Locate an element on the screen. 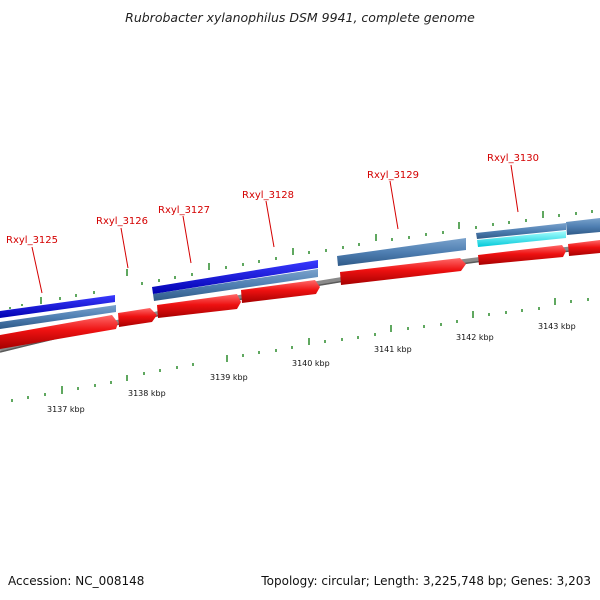  cyan-feature-bar is located at coordinates (521, 239).